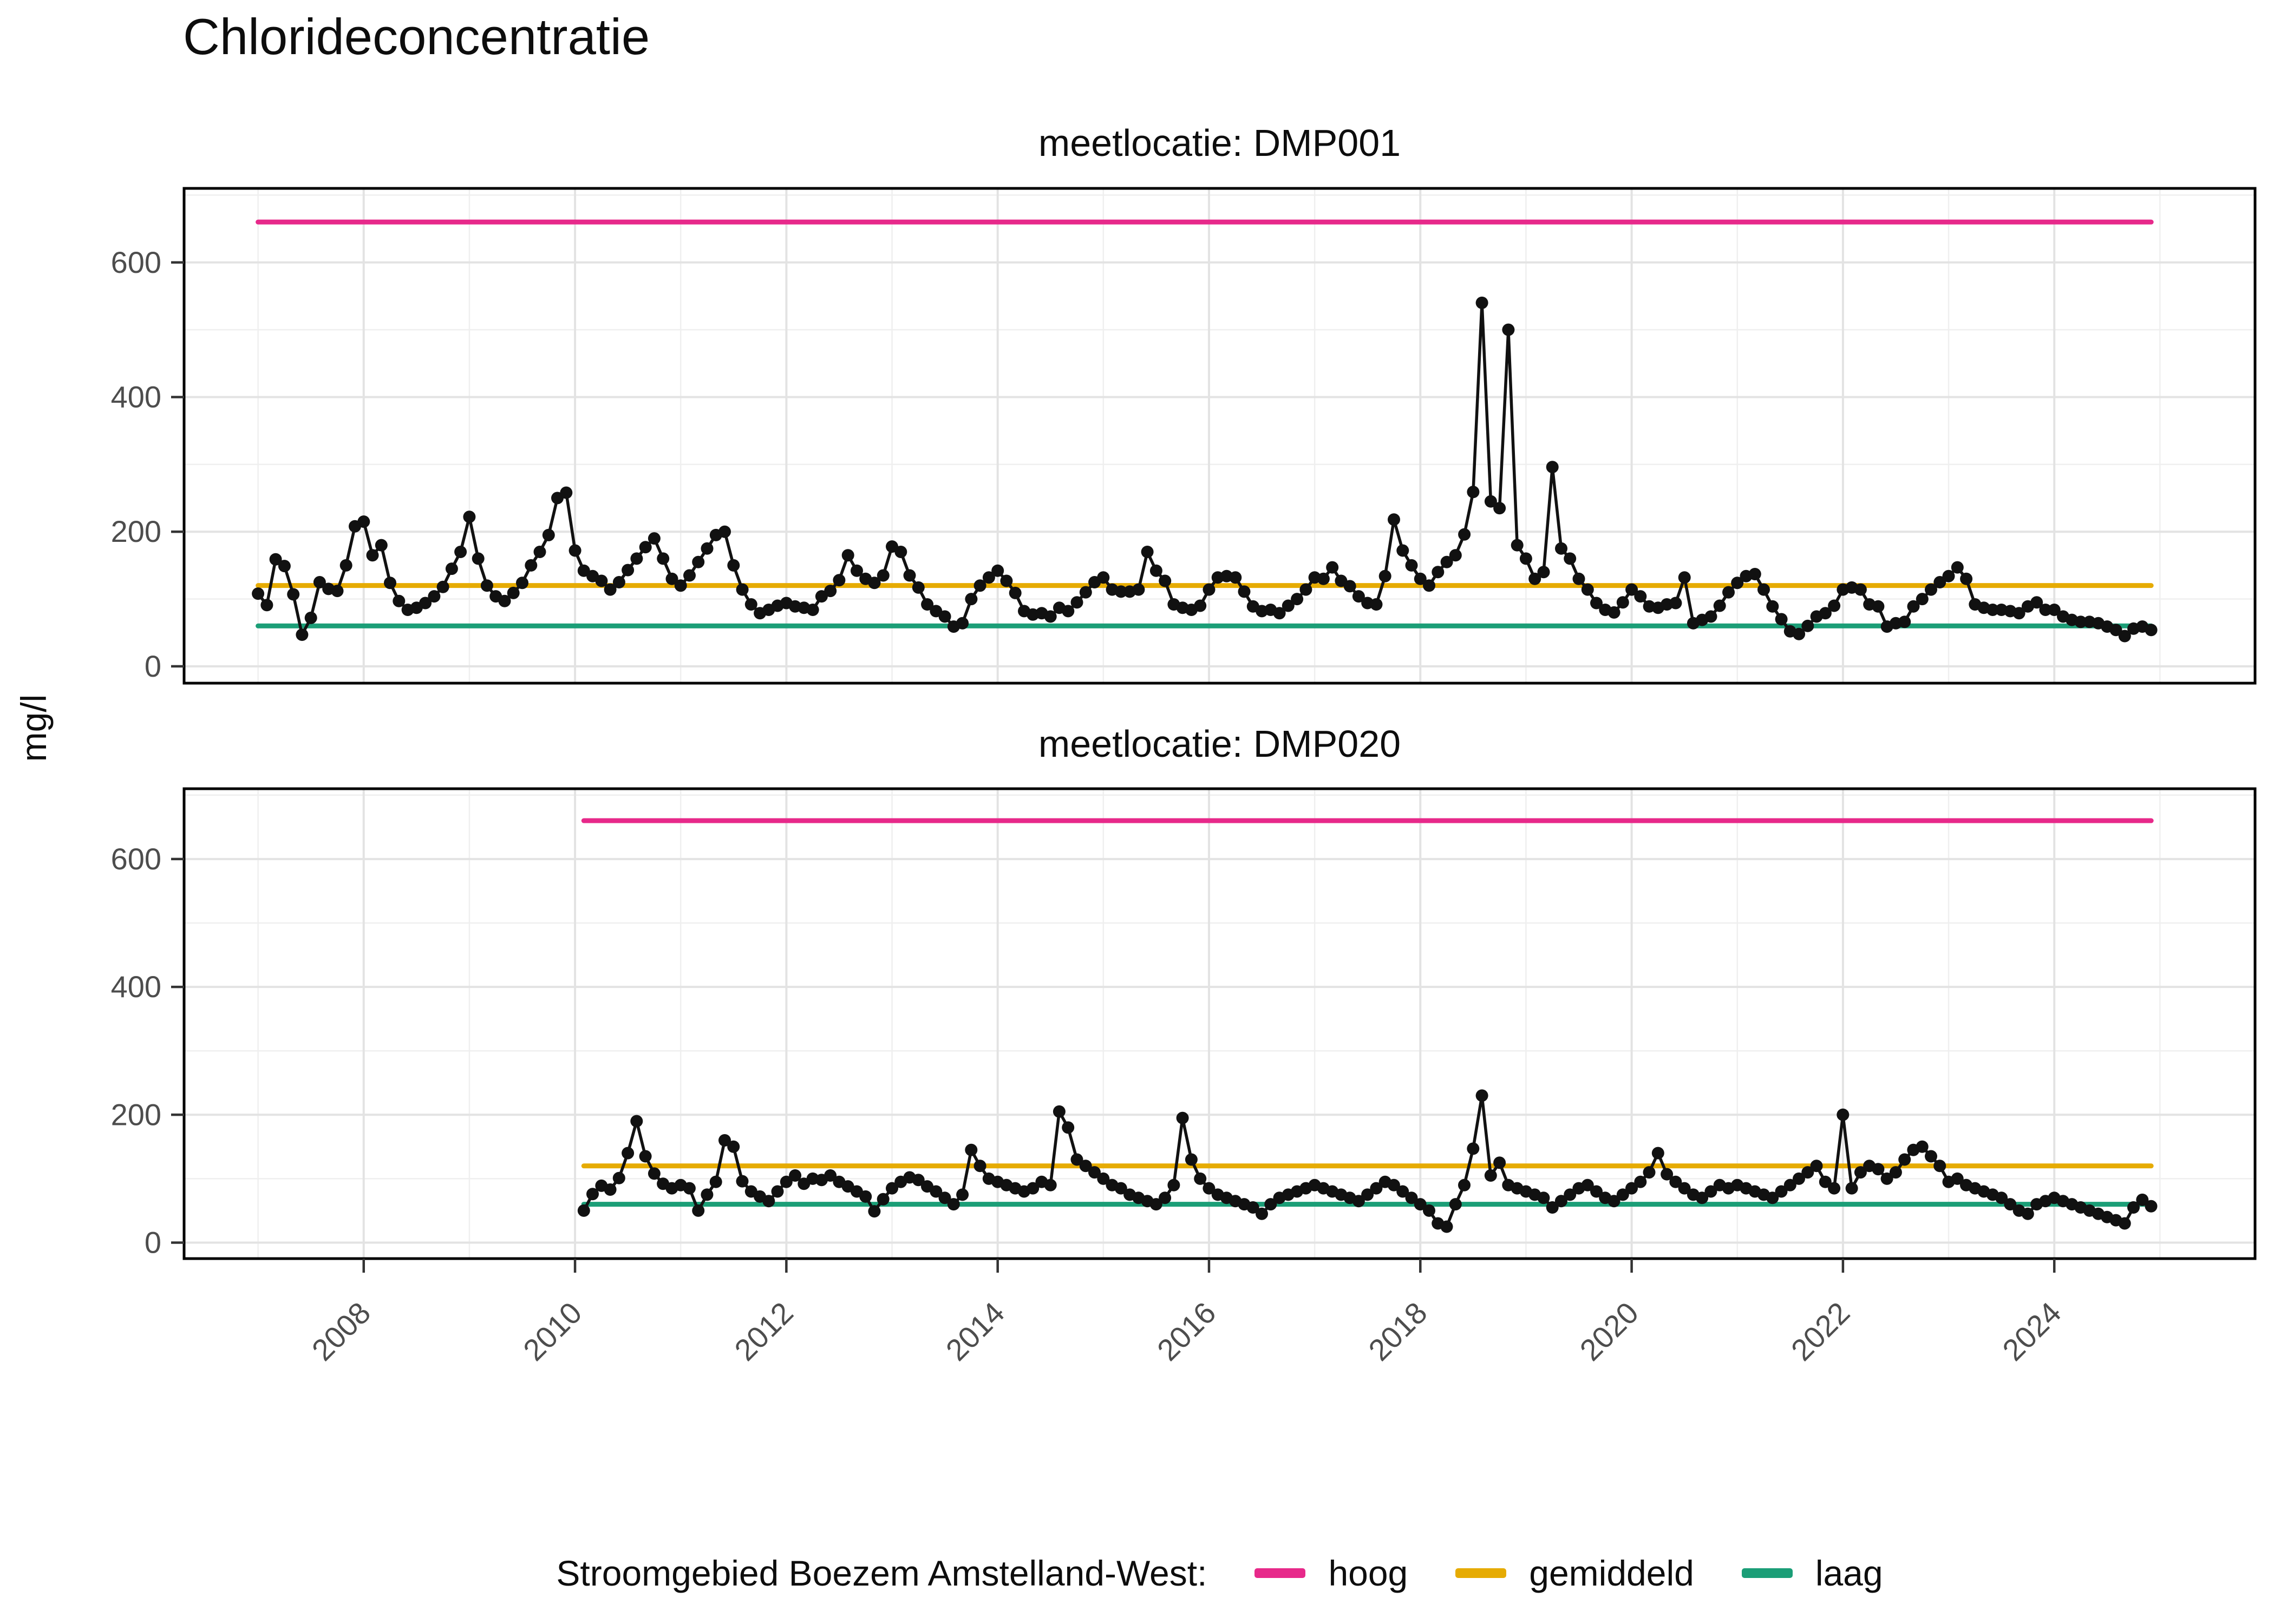 The image size is (2274, 1624). I want to click on facet-title-dmp001: meetlocatie: DMP001, so click(1220, 143).